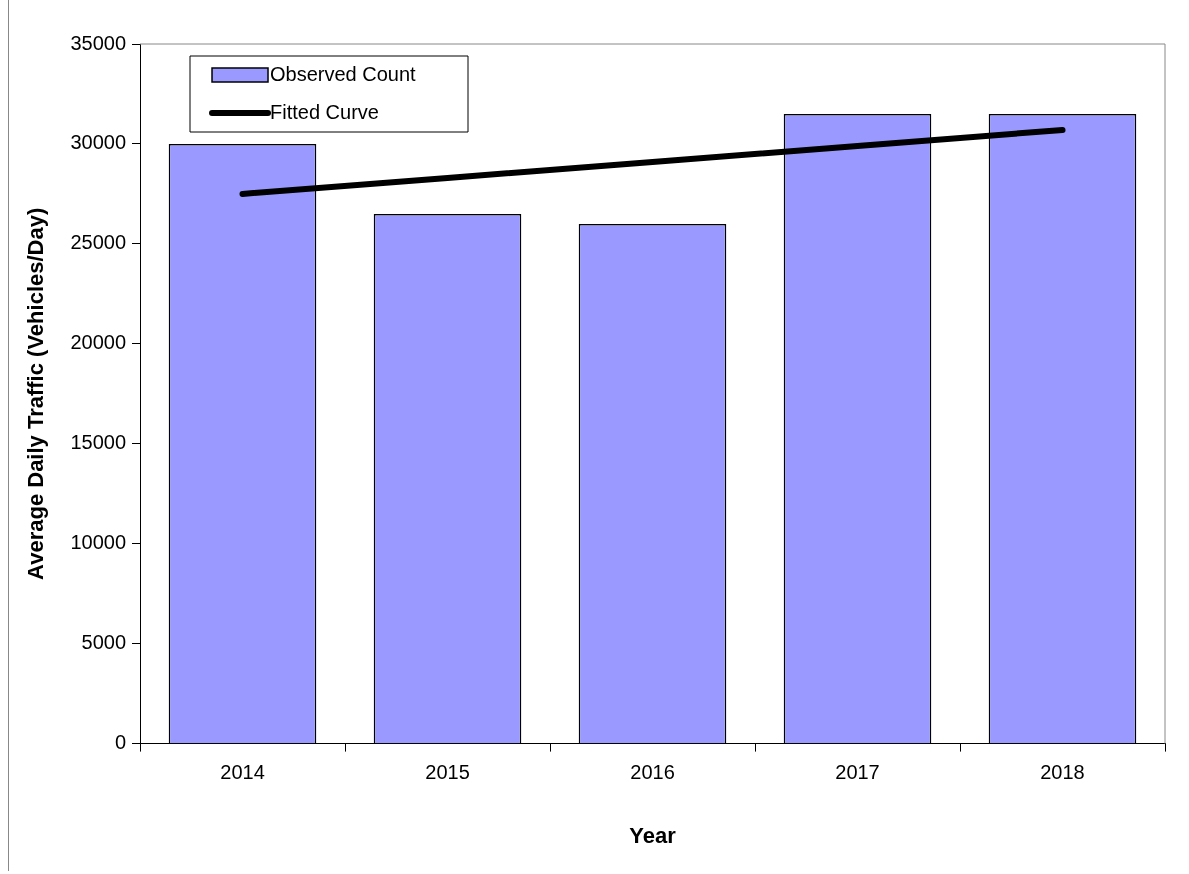 This screenshot has width=1189, height=874. What do you see at coordinates (98, 242) in the screenshot?
I see `y-tick-label: 25000` at bounding box center [98, 242].